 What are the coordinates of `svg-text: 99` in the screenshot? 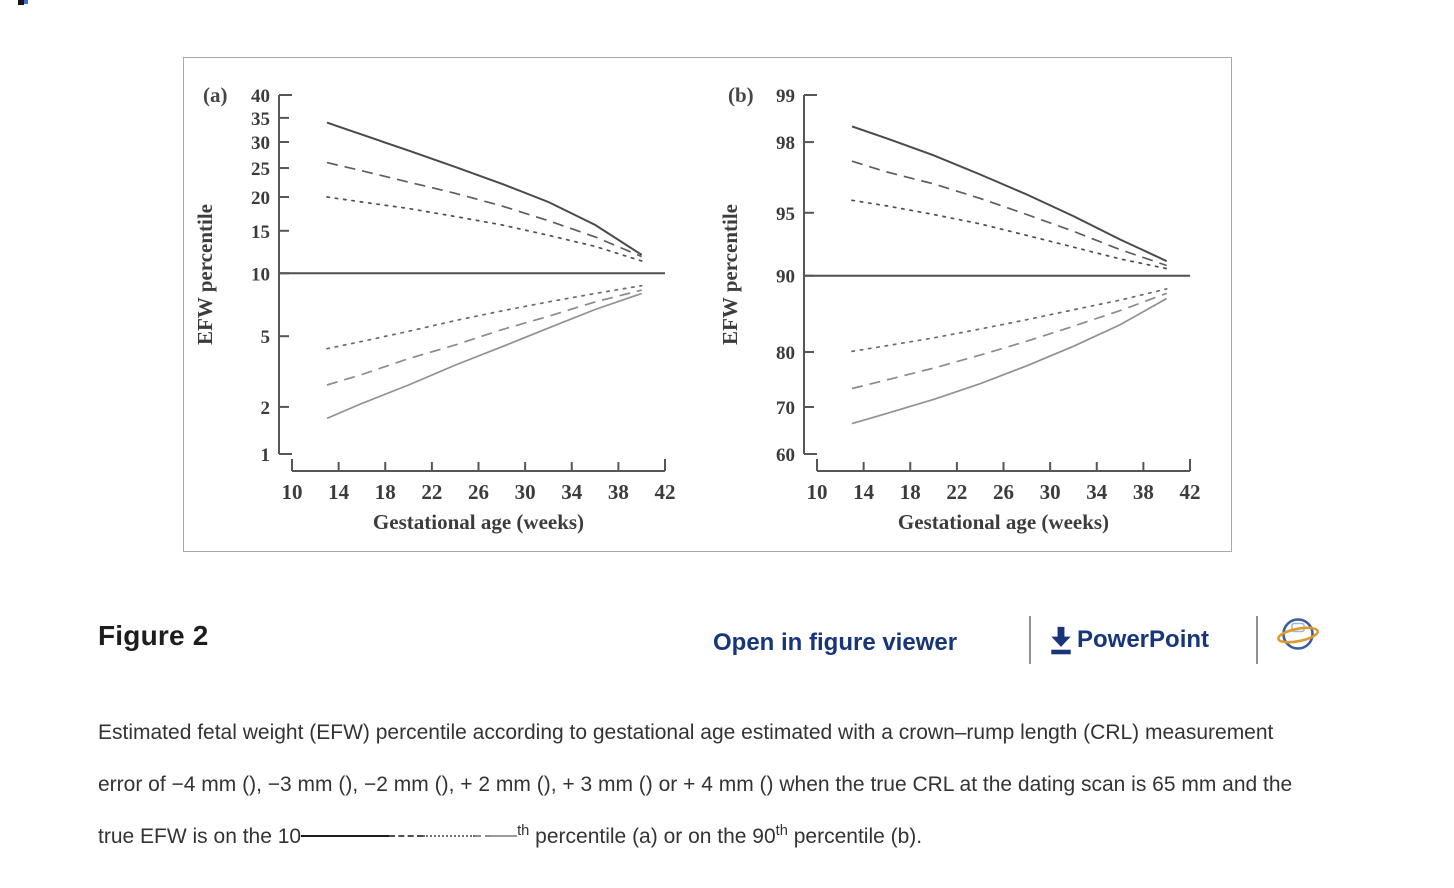 It's located at (785, 96).